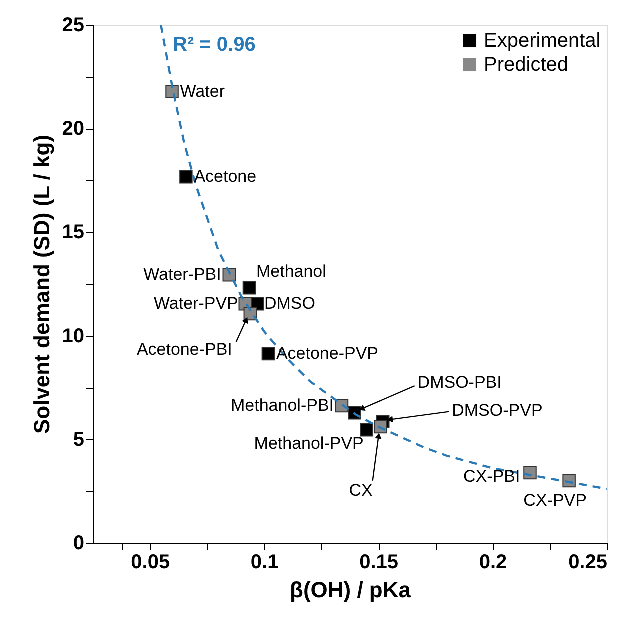 The height and width of the screenshot is (624, 638). What do you see at coordinates (379, 563) in the screenshot?
I see `x-tick-label: 0.15` at bounding box center [379, 563].